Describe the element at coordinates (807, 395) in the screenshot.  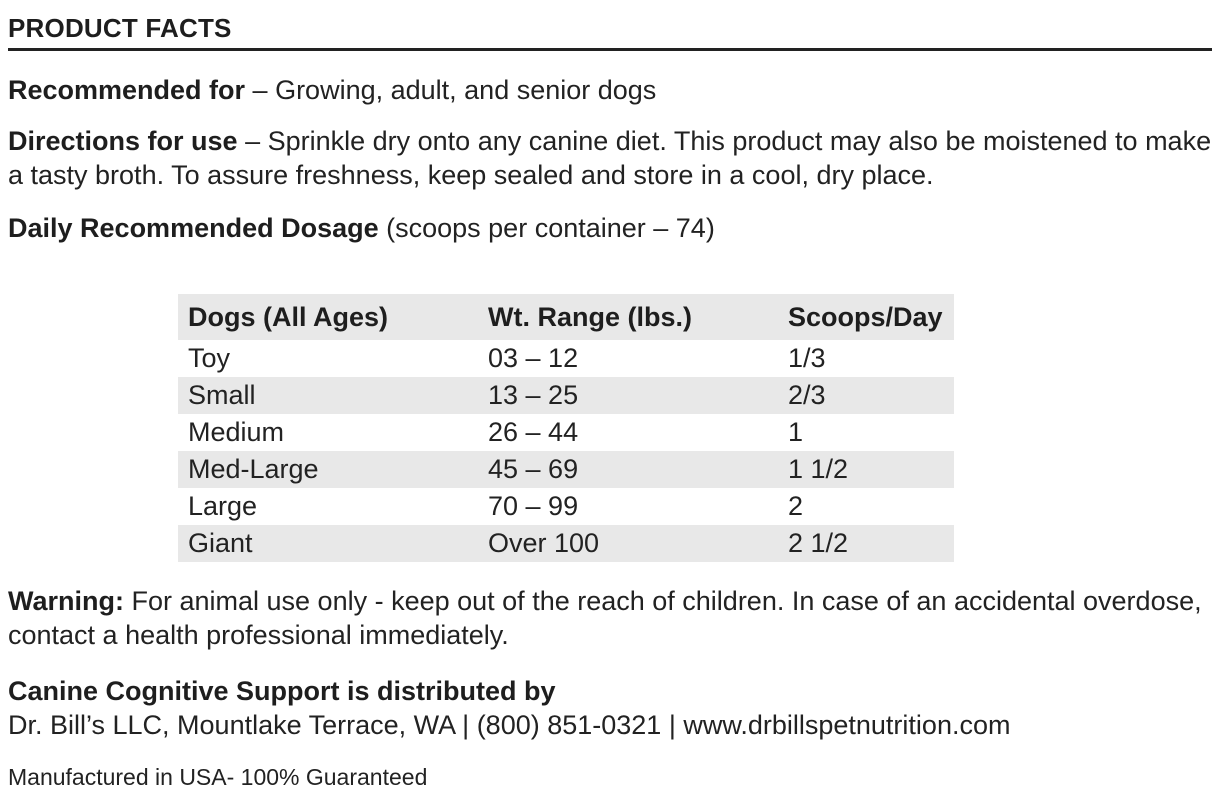
I see `scoops-cell: 2/3` at that location.